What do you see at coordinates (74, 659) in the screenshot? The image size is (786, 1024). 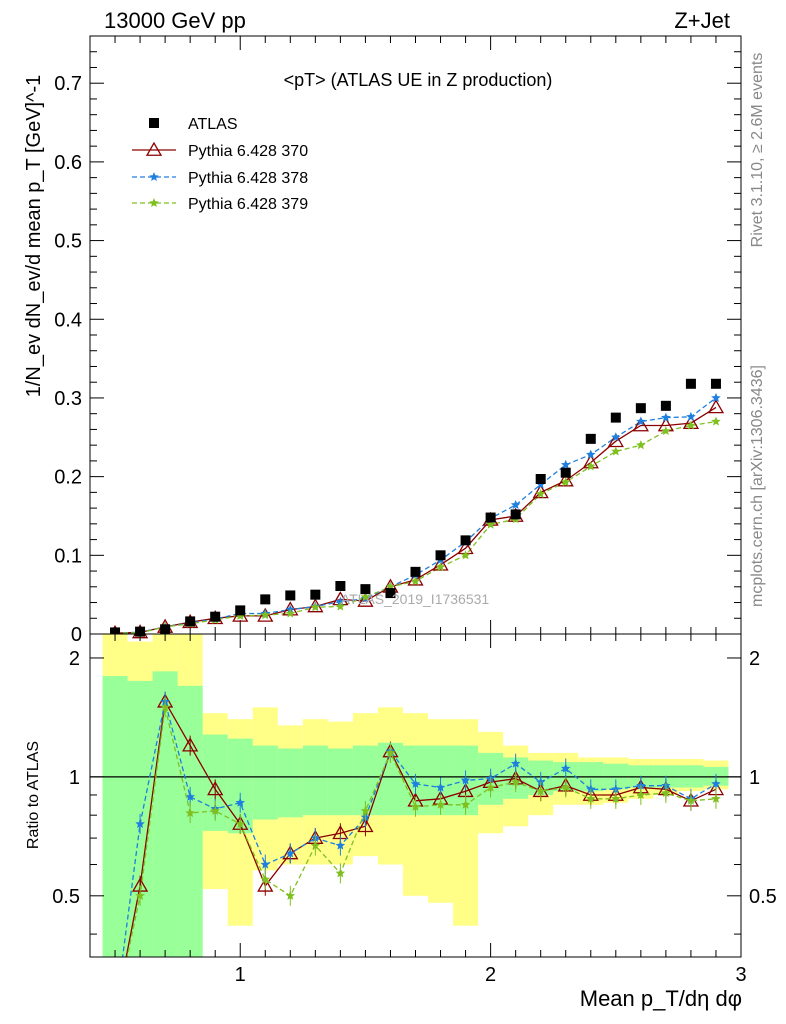 I see `ratio-y-tick-label: 2` at bounding box center [74, 659].